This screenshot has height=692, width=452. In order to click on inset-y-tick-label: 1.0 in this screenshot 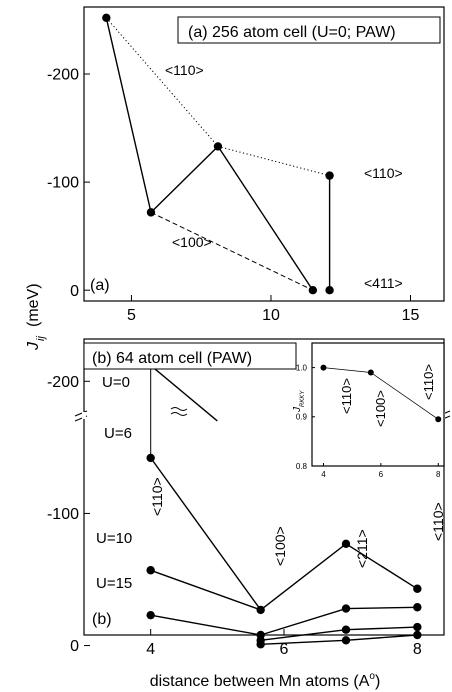, I will do `click(302, 367)`.